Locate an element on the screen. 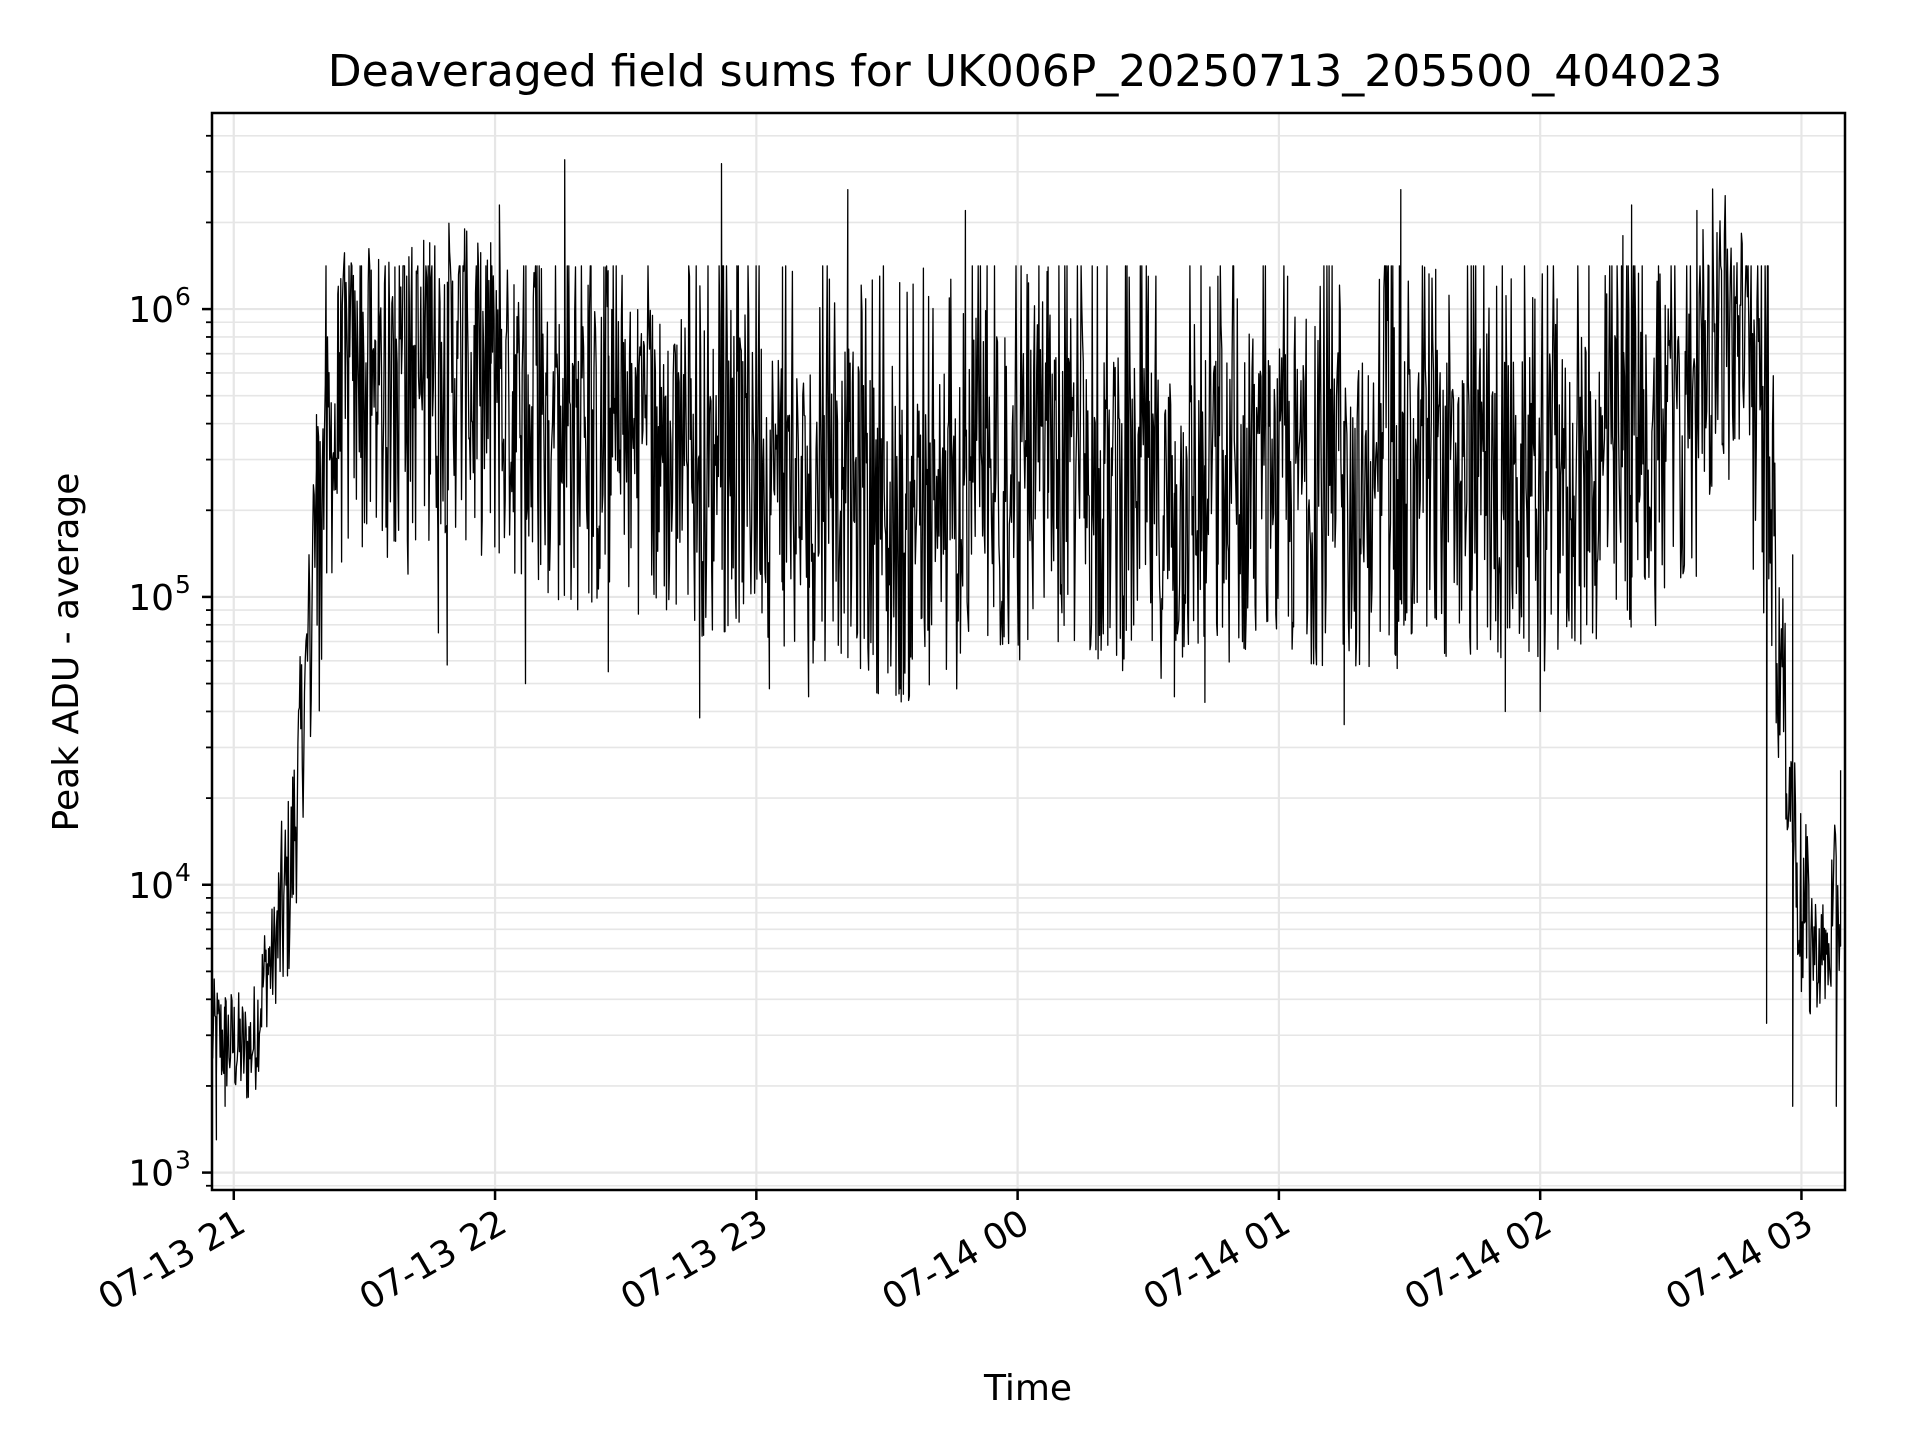 This screenshot has width=1920, height=1440. y-tick-exponent: 5 is located at coordinates (183, 584).